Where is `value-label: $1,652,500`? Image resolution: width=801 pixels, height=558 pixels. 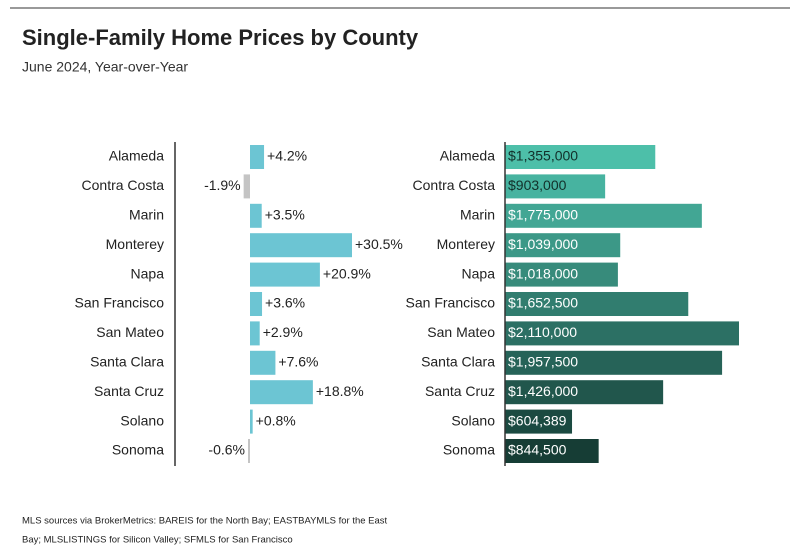
value-label: $1,652,500 is located at coordinates (543, 303).